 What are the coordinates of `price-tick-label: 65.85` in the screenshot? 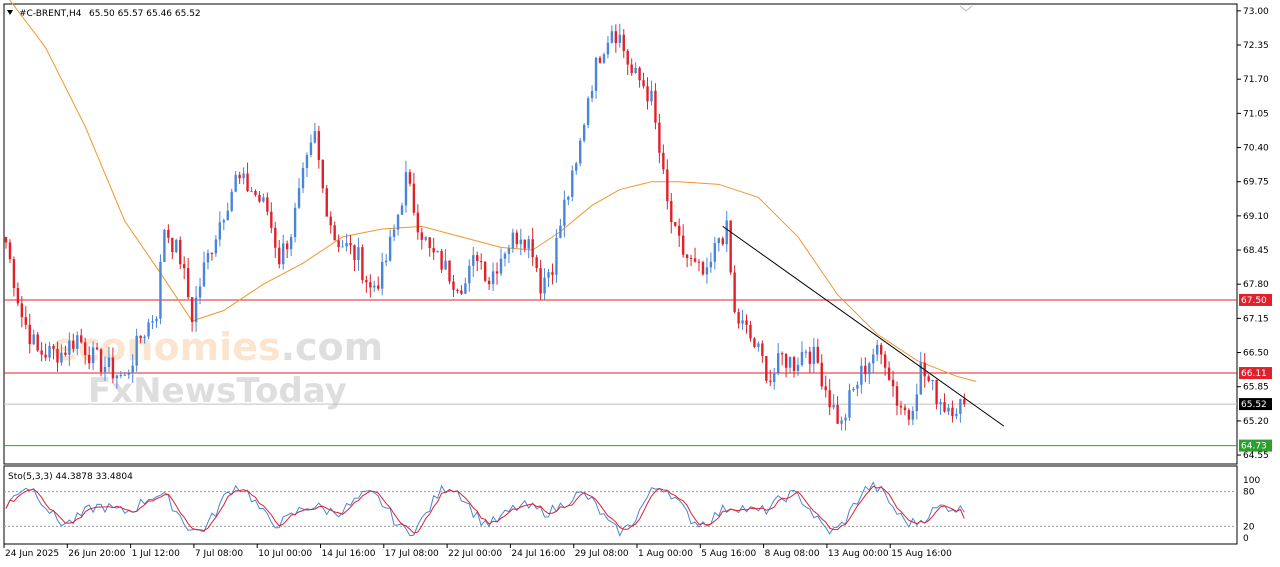 It's located at (1256, 388).